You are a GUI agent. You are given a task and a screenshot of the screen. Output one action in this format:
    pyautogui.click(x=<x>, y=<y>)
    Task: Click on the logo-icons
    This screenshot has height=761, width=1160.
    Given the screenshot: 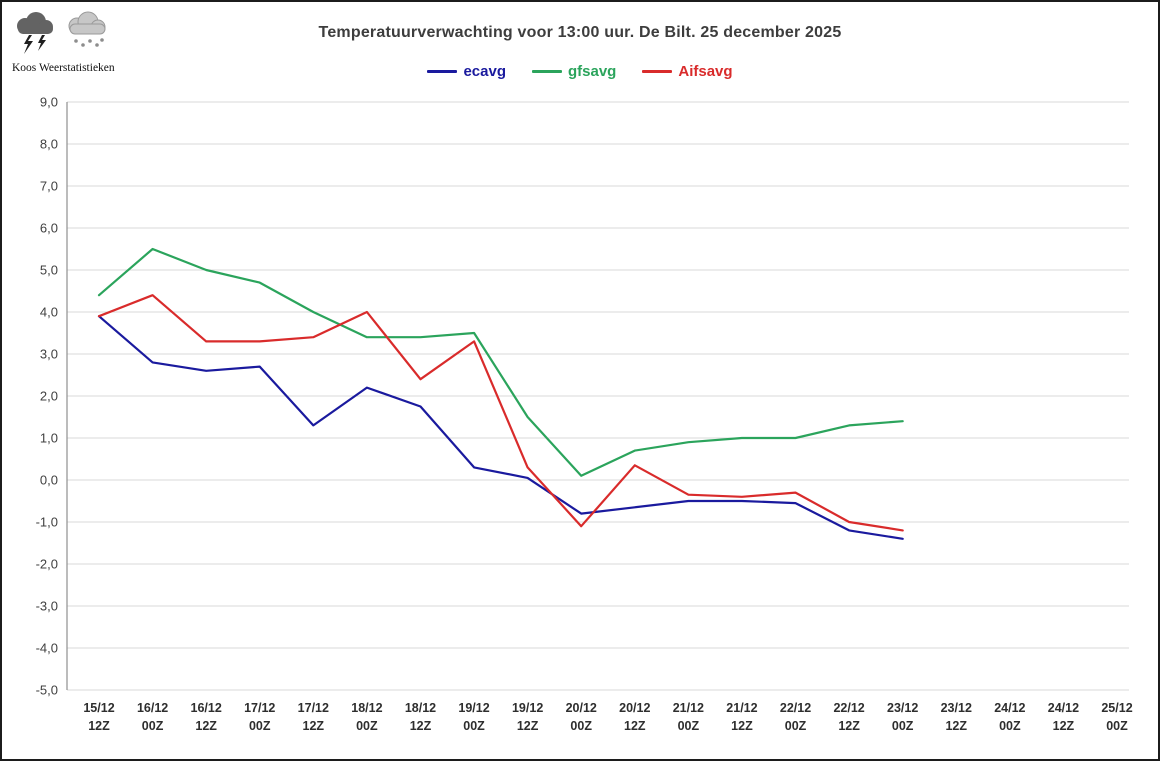 What is the action you would take?
    pyautogui.click(x=87, y=33)
    